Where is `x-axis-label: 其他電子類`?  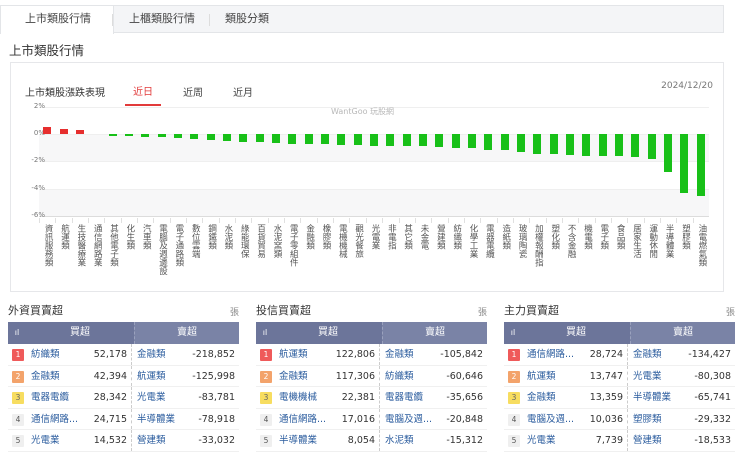 x-axis-label: 其他電子類 is located at coordinates (113, 245).